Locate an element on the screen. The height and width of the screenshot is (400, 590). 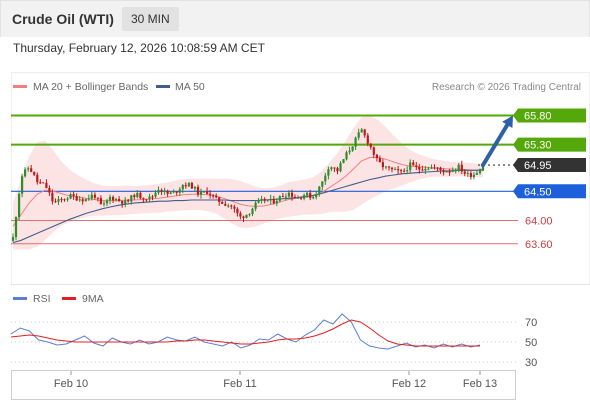
instrument-title: Crude Oil (WTI) is located at coordinates (63, 19).